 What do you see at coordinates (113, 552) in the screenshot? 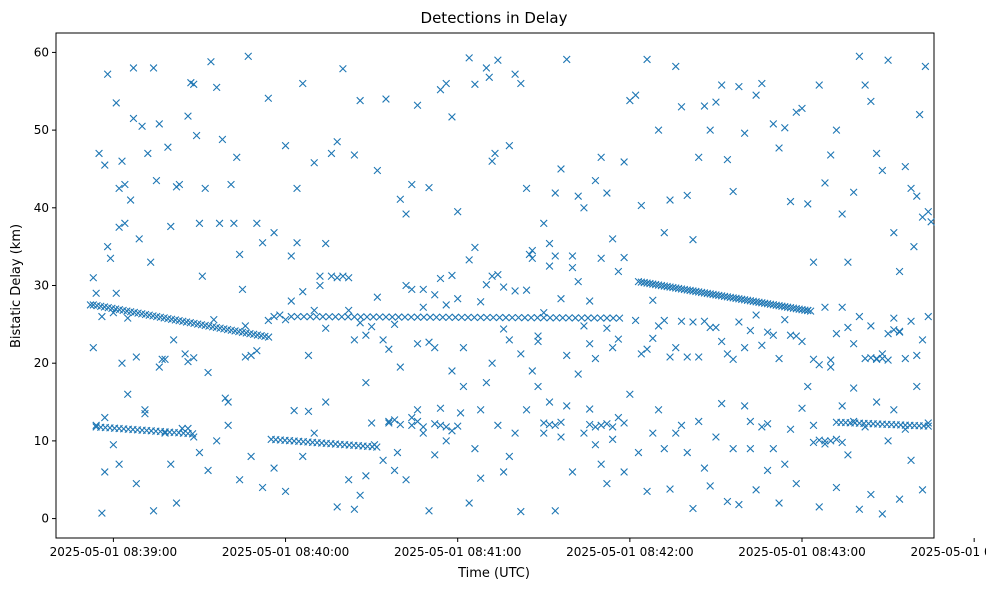
I see `x-tick-label: 2025-05-01 08:39:00` at bounding box center [113, 552].